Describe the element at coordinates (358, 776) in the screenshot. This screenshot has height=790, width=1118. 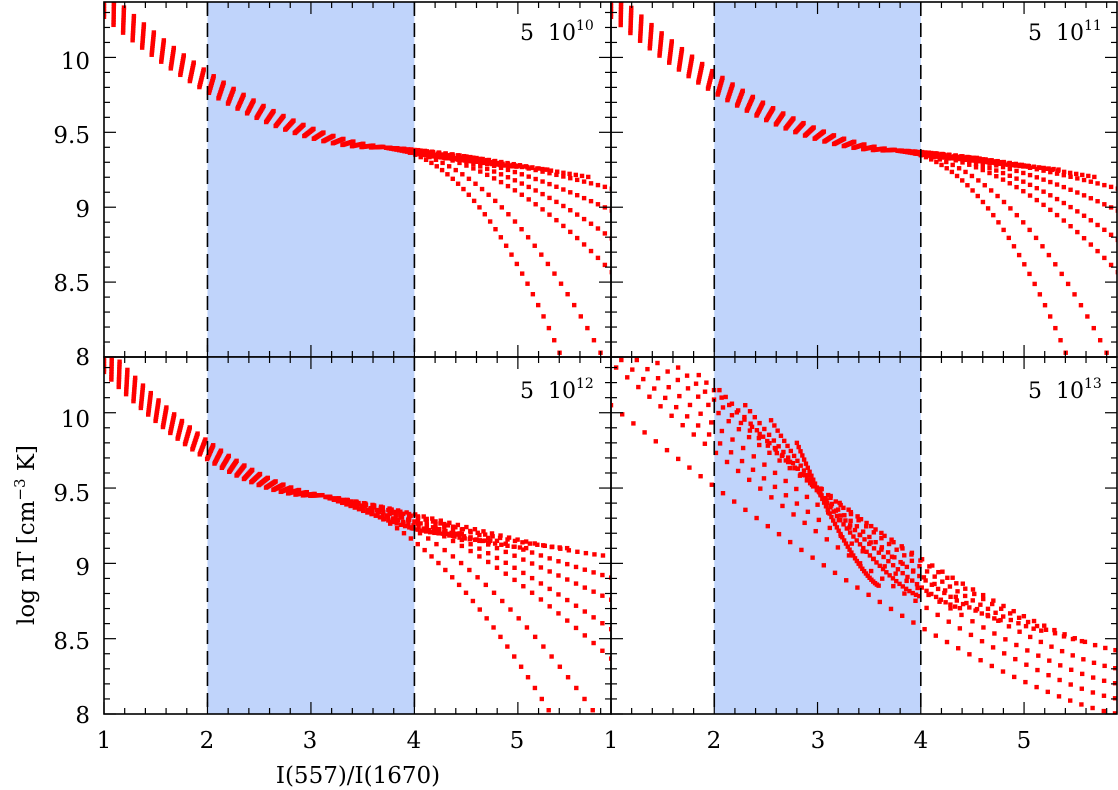
I see `x-axis-title: I(557)/I(1670)` at that location.